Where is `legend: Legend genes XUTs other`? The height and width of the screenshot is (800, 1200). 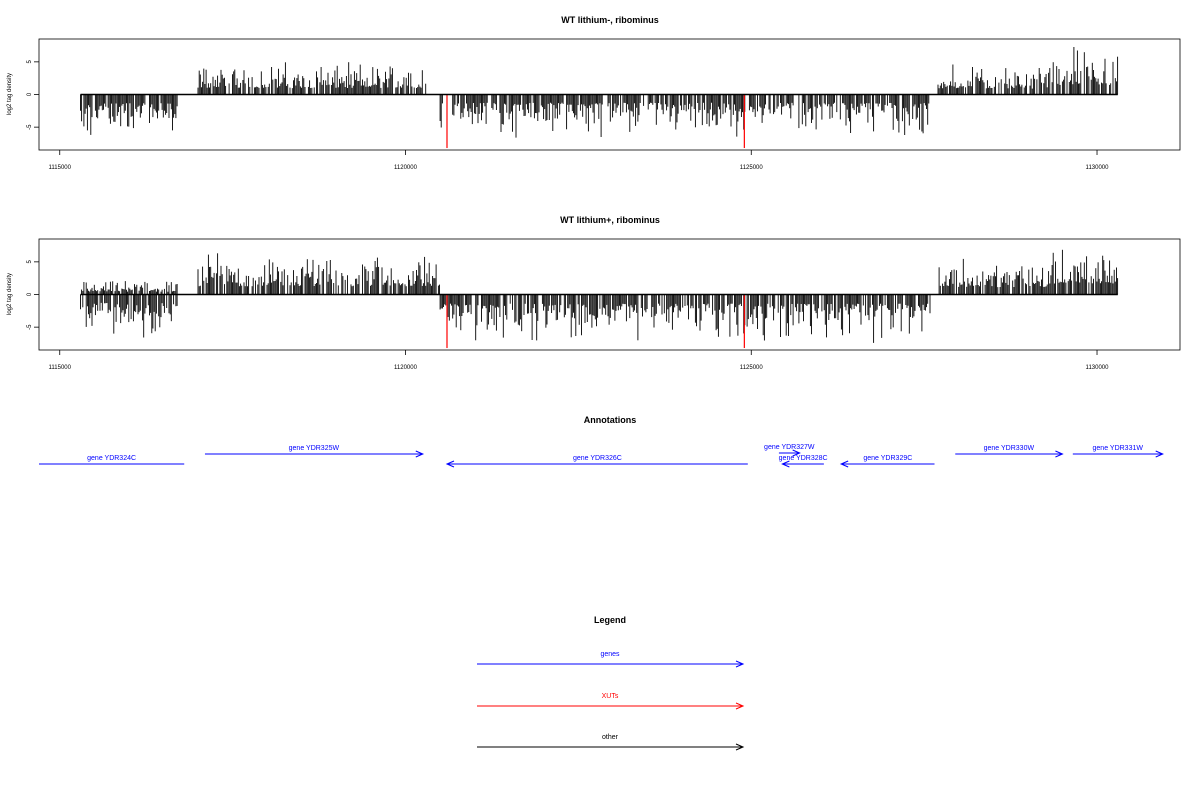 legend: Legend genes XUTs other is located at coordinates (611, 683).